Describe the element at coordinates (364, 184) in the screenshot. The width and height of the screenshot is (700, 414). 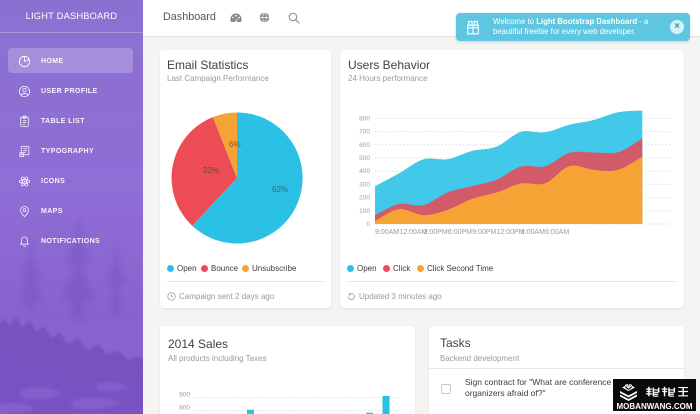
I see `svg-text: 300` at that location.